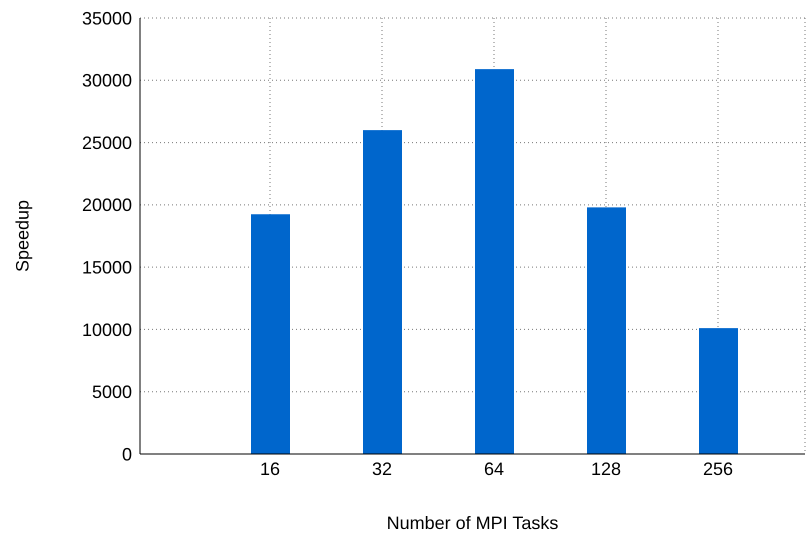  I want to click on y-tick-label: 25000, so click(107, 142).